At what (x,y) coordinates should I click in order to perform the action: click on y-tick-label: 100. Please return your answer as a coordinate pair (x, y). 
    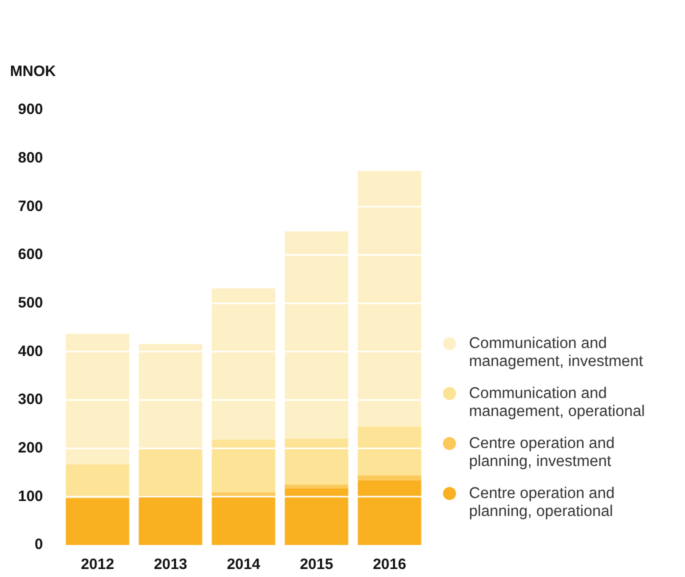
    Looking at the image, I should click on (31, 496).